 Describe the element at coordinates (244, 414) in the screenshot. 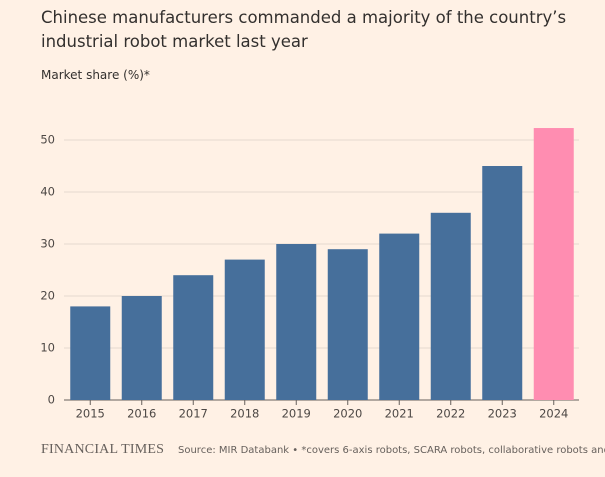

I see `x-tick-label: 2018` at that location.